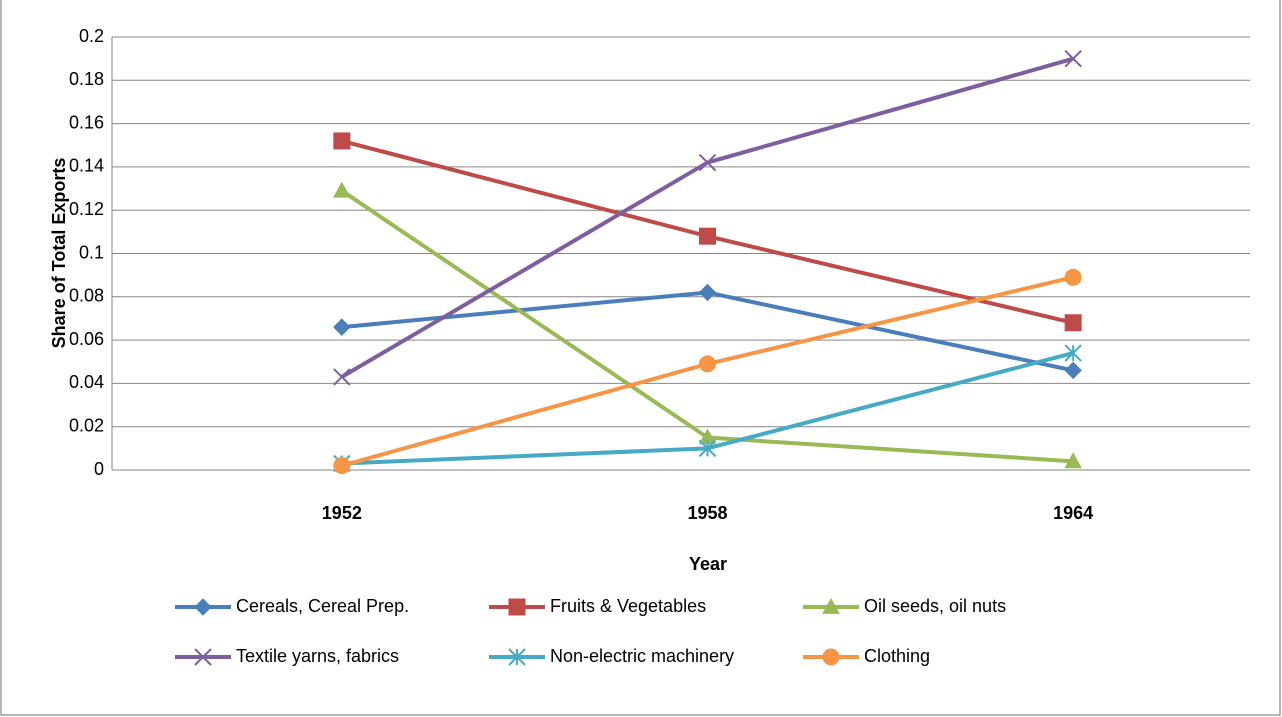  Describe the element at coordinates (86, 79) in the screenshot. I see `y-tick-label: 0.18` at that location.